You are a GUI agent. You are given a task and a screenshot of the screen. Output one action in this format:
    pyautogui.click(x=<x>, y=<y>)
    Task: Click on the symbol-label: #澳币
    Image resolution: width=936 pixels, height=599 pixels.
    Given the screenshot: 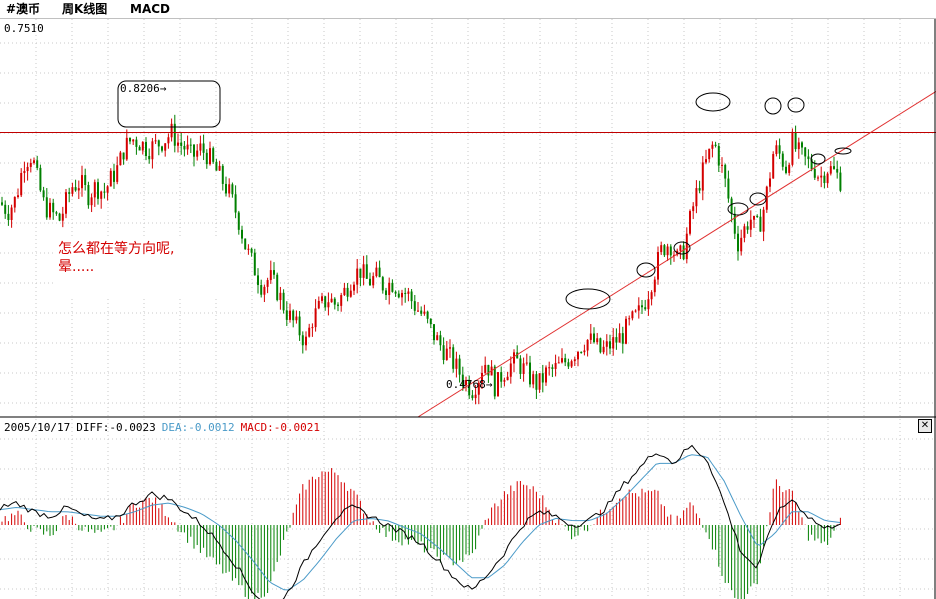 What is the action you would take?
    pyautogui.click(x=23, y=9)
    